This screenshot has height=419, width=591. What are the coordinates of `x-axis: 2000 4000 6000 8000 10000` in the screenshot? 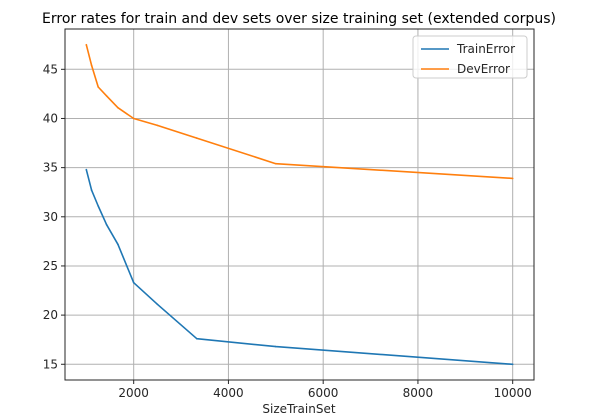 It's located at (325, 390).